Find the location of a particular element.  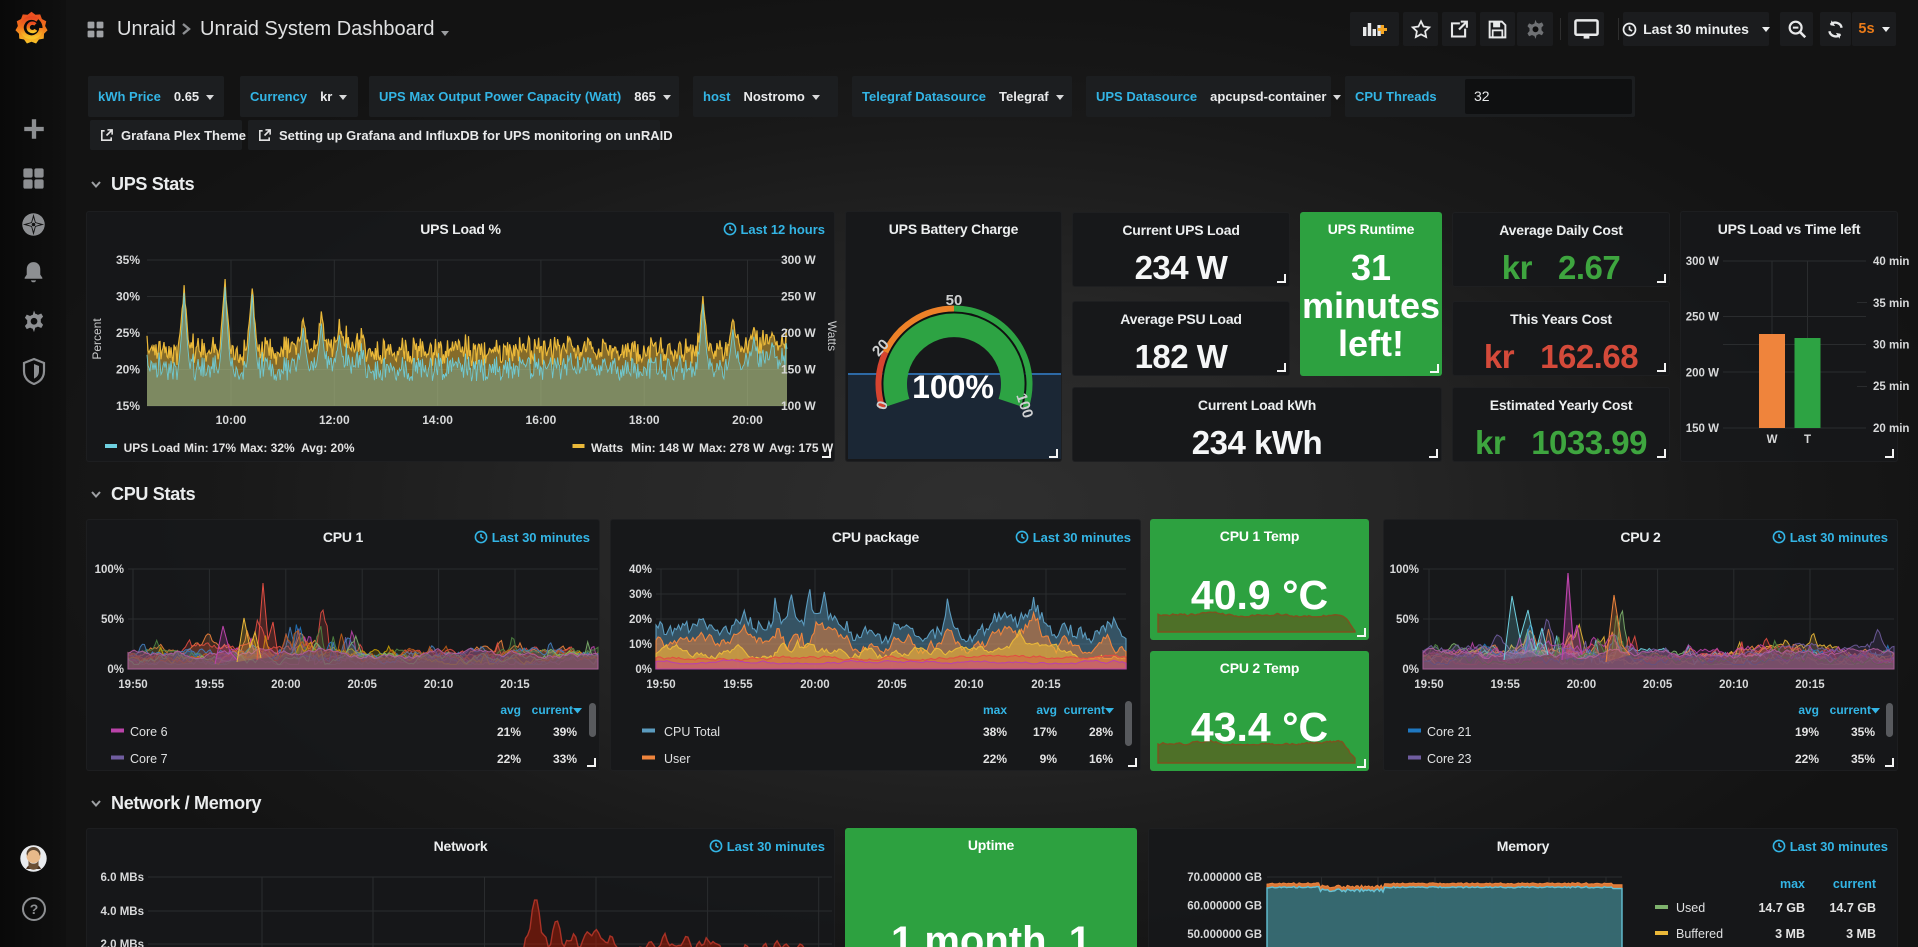

svg-text: 12:00 is located at coordinates (334, 420).